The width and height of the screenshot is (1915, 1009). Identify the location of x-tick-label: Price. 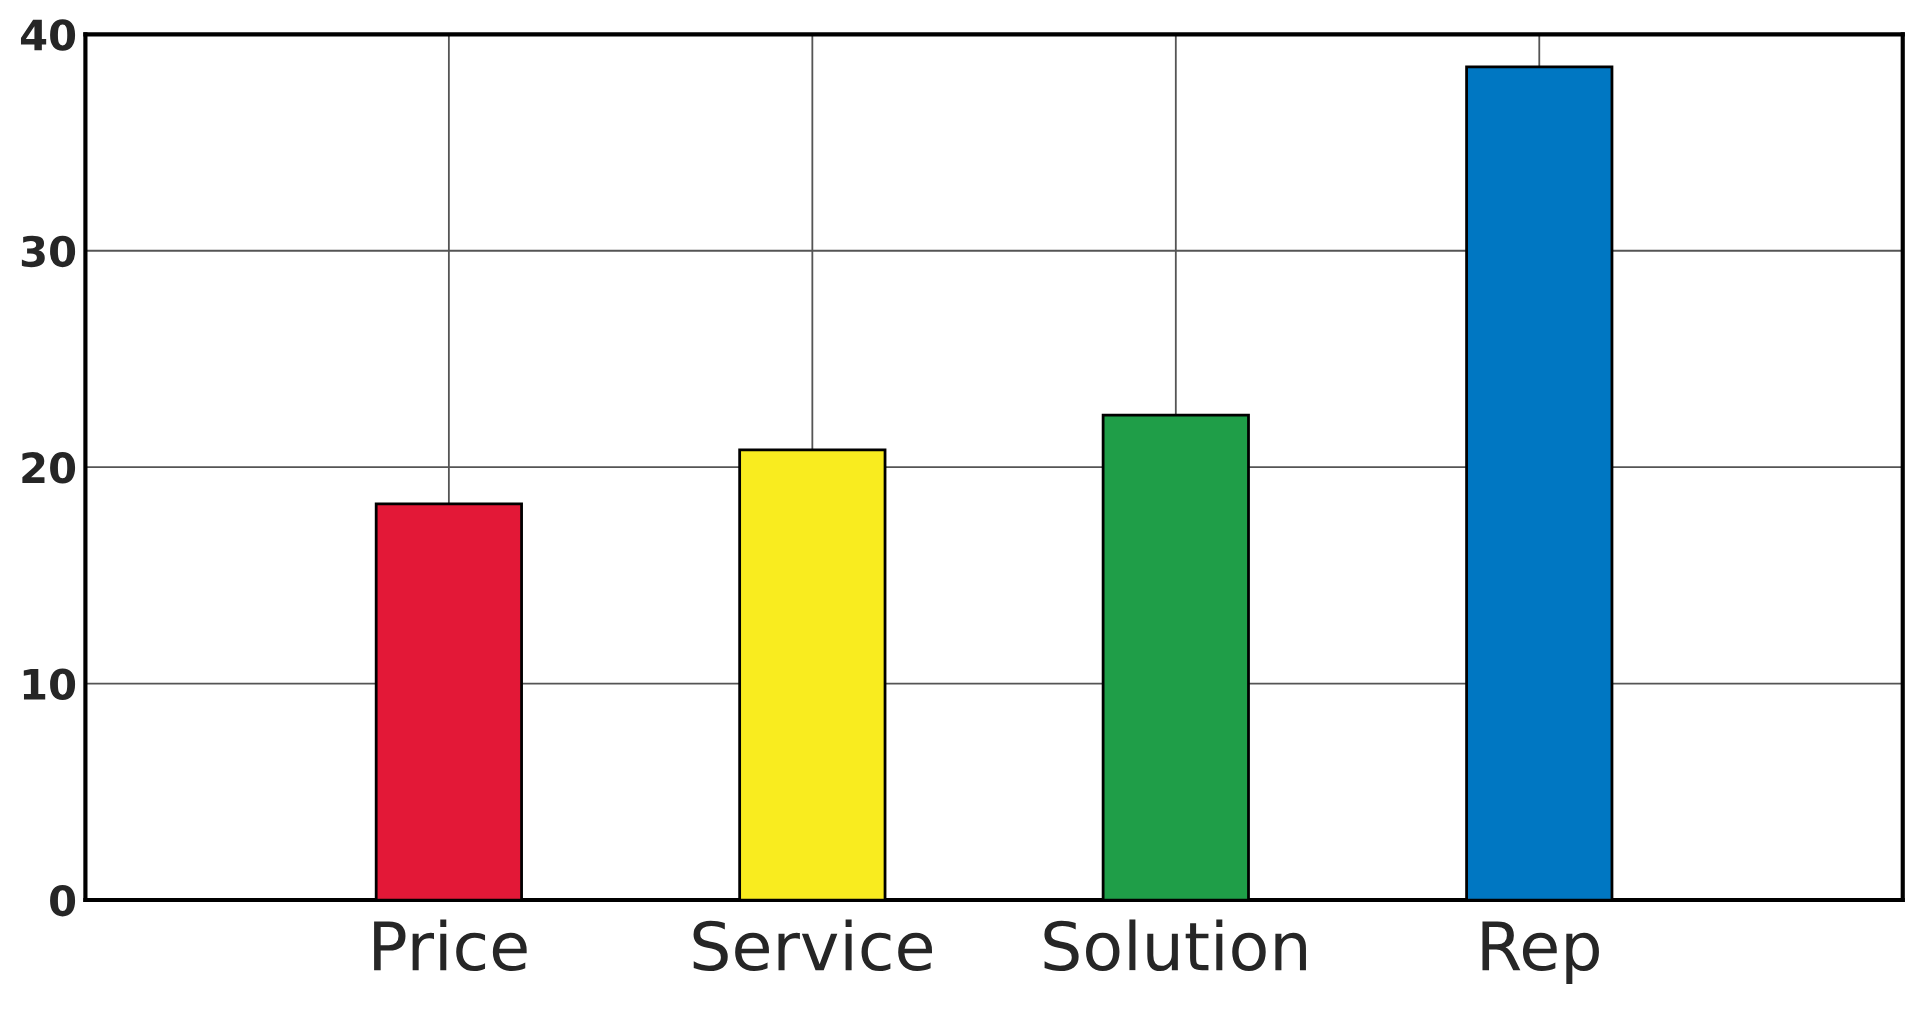
(450, 945).